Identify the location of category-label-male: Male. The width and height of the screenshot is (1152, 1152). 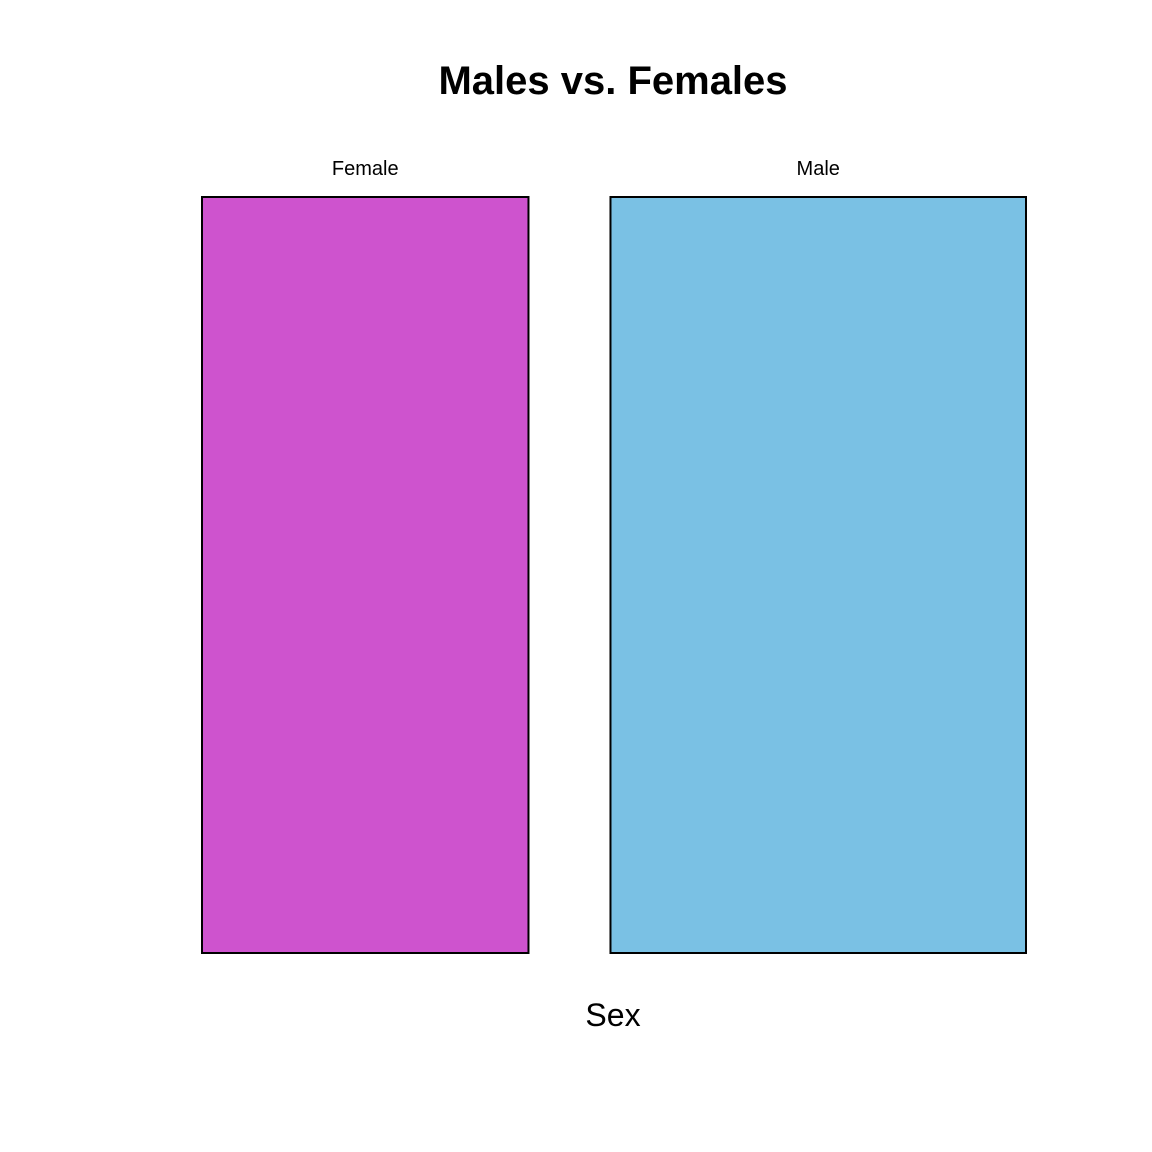
(818, 169).